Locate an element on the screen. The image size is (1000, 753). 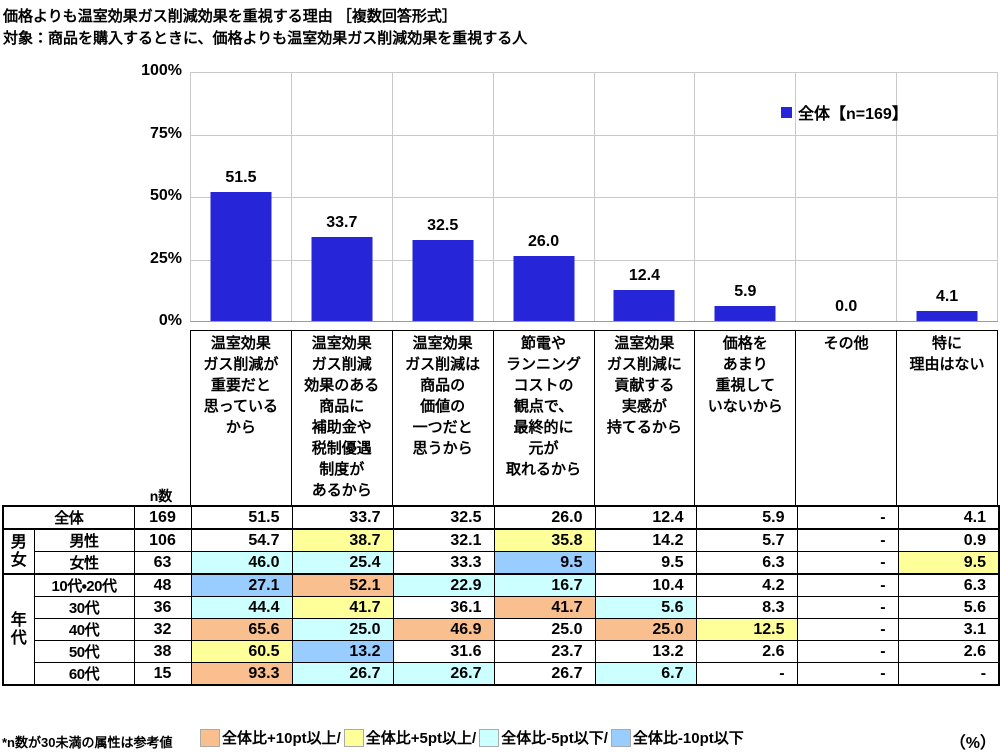
chart-column: 12.4 is located at coordinates (645, 196).